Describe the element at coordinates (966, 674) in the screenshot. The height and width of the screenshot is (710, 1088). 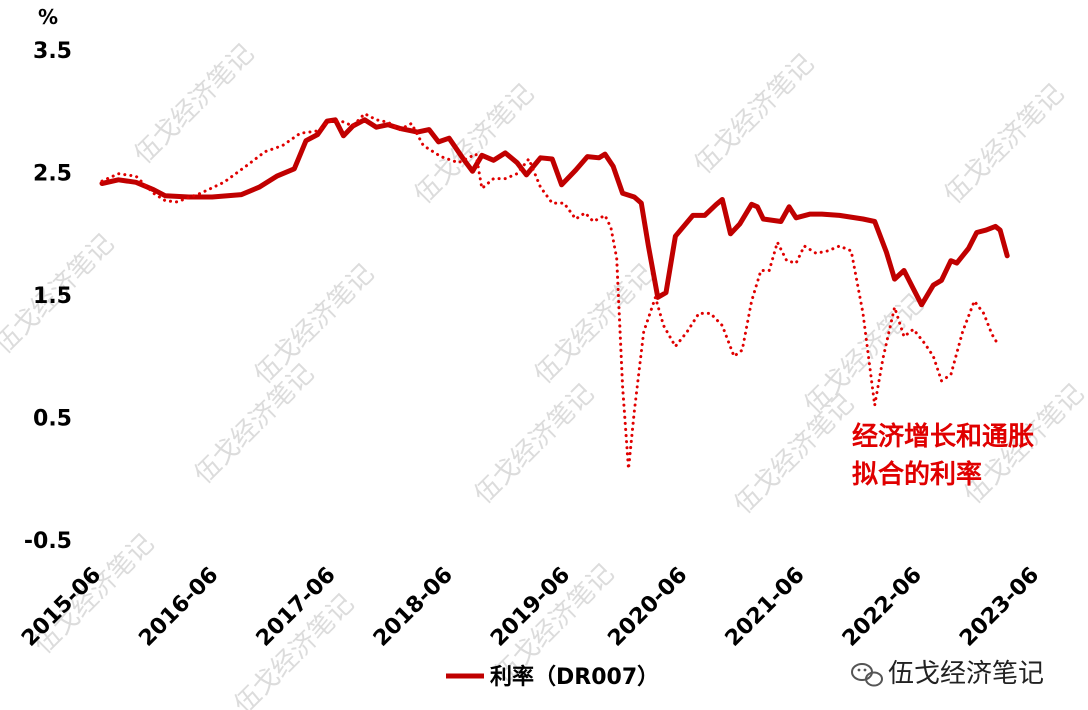
I see `brand-text: 伍戈经济笔记` at that location.